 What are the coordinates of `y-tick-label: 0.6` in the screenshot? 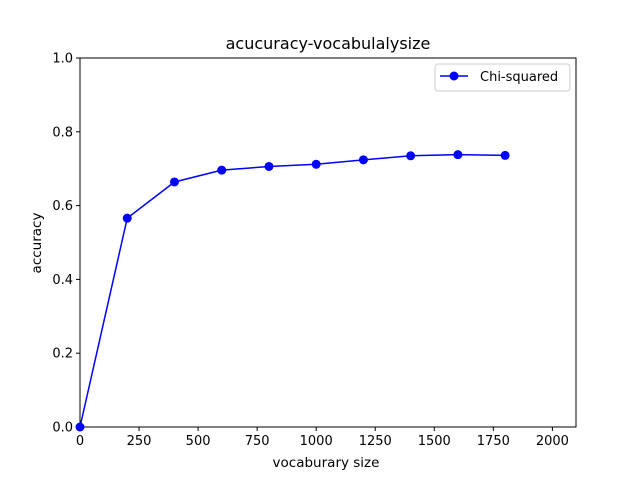 It's located at (62, 206).